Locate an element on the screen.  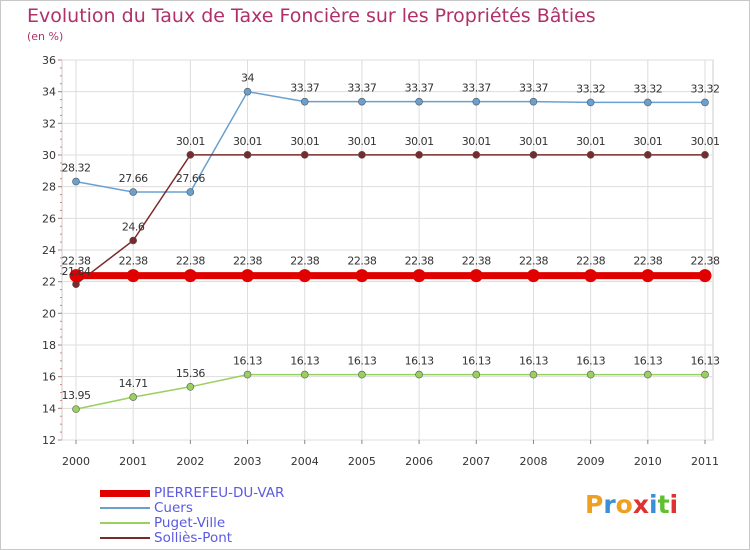
y-tick-label: 32 is located at coordinates (49, 123).